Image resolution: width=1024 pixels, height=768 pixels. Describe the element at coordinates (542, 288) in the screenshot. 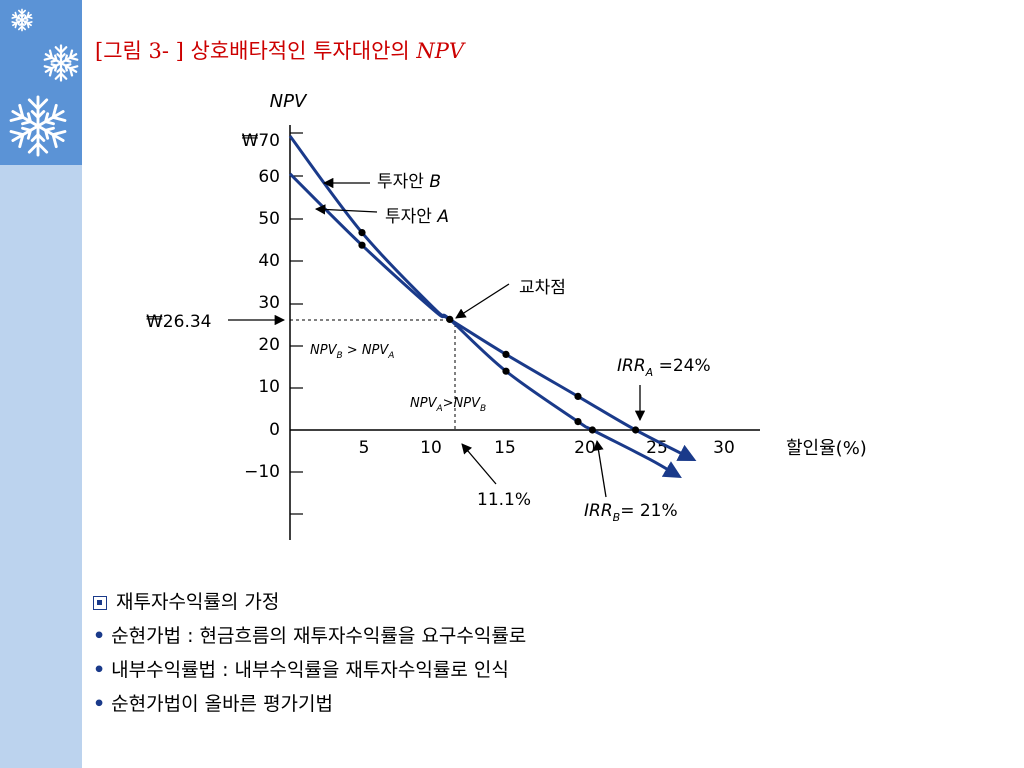

I see `crossover-label: 교차점` at that location.